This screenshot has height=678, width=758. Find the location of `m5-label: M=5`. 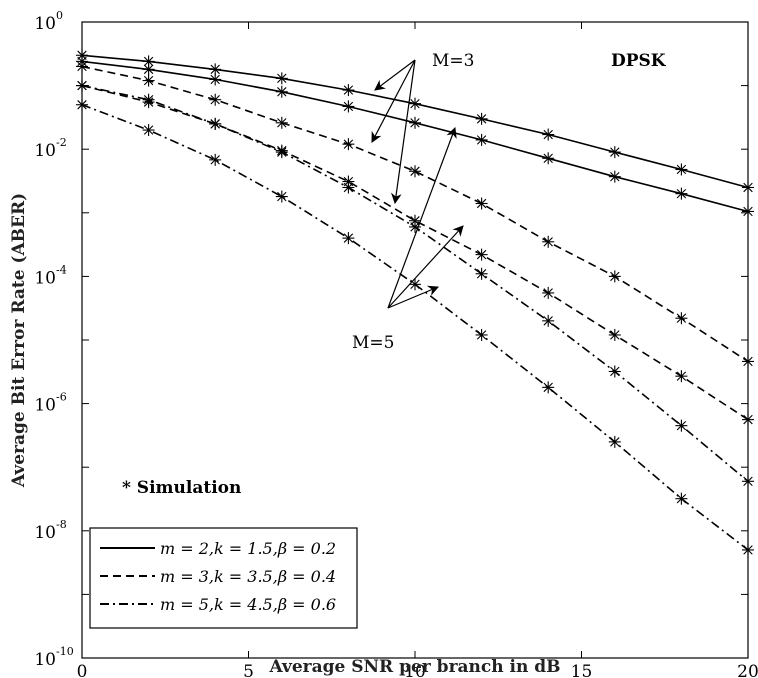

m5-label: M=5 is located at coordinates (373, 343).